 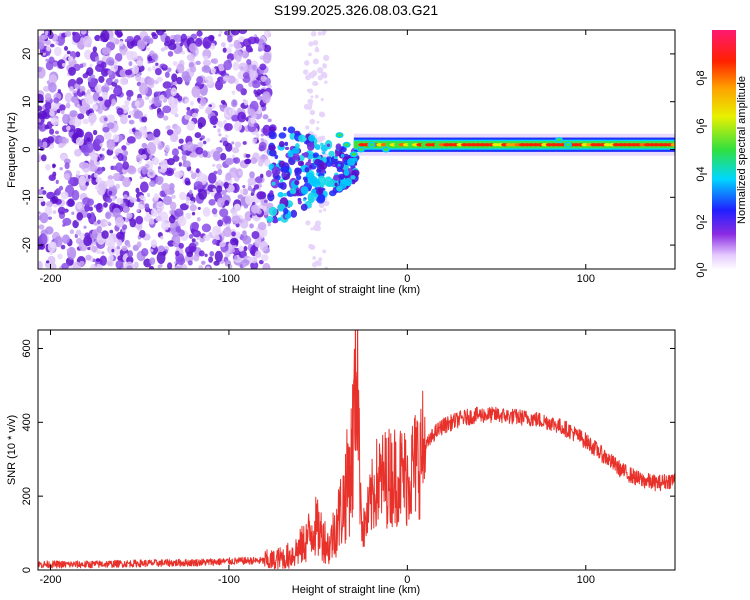 What do you see at coordinates (724, 150) in the screenshot?
I see `colorbar-gradient` at bounding box center [724, 150].